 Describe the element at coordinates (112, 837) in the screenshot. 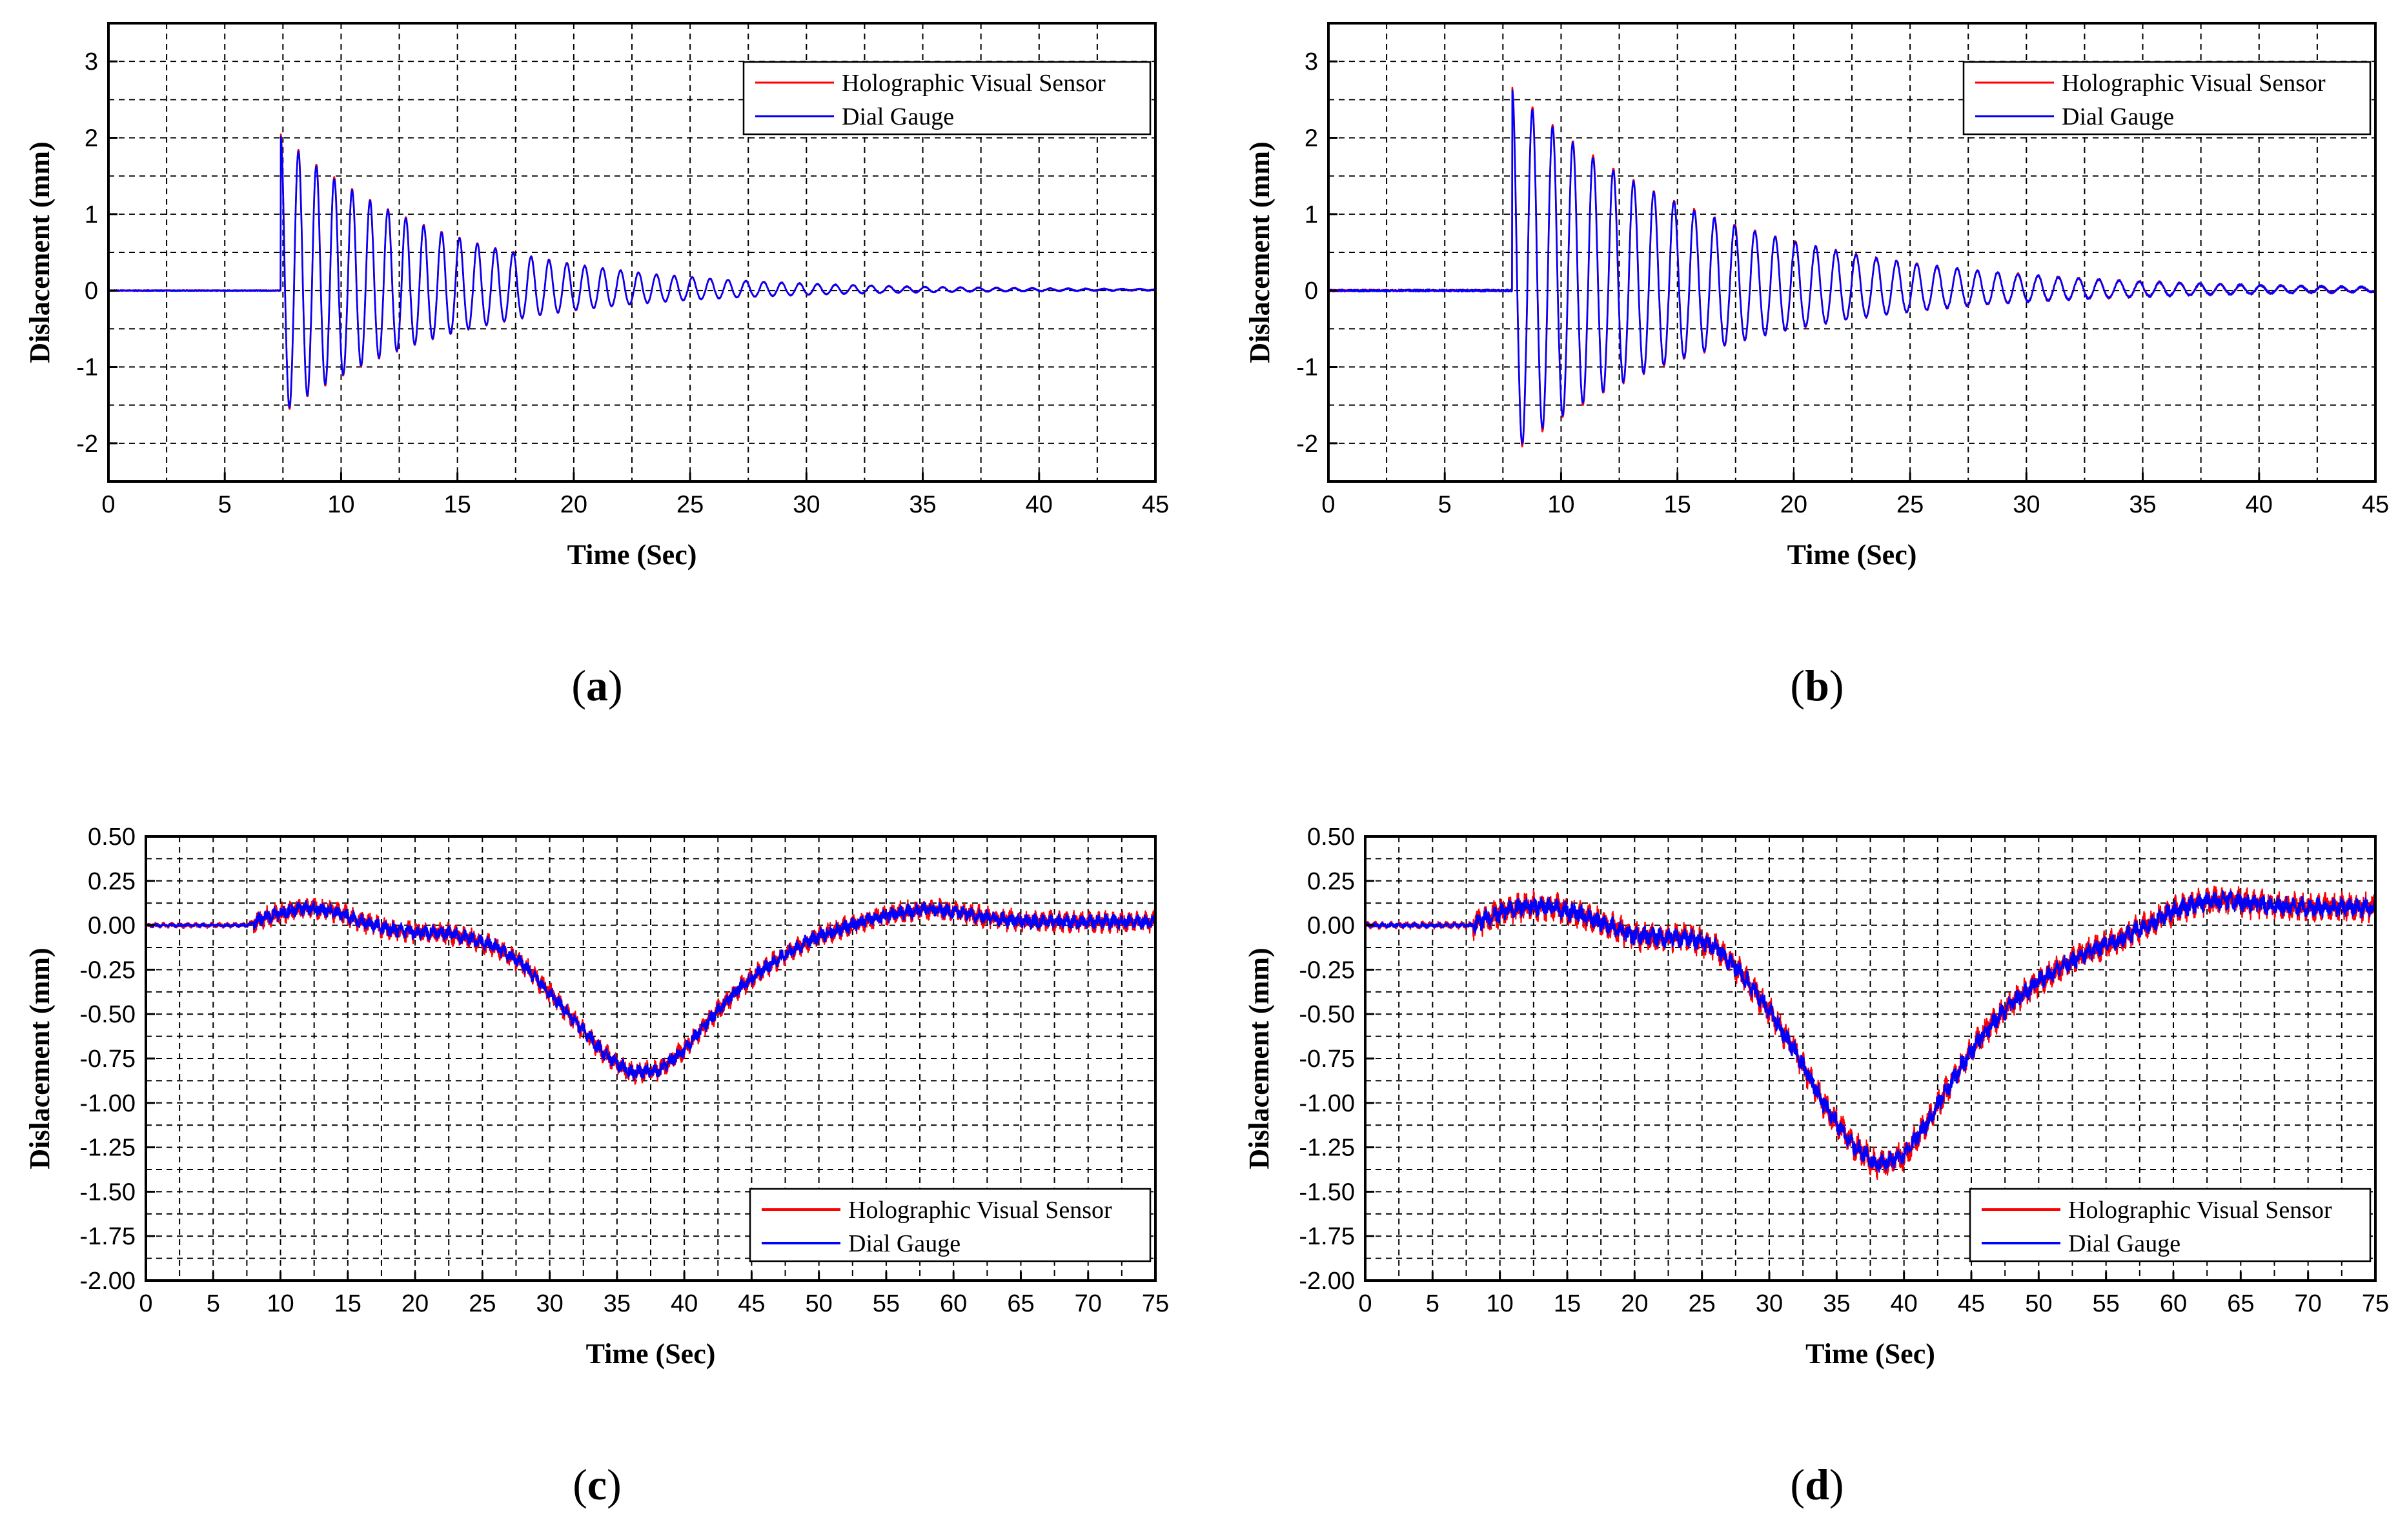

I see `y-tick-label: 0.50` at that location.